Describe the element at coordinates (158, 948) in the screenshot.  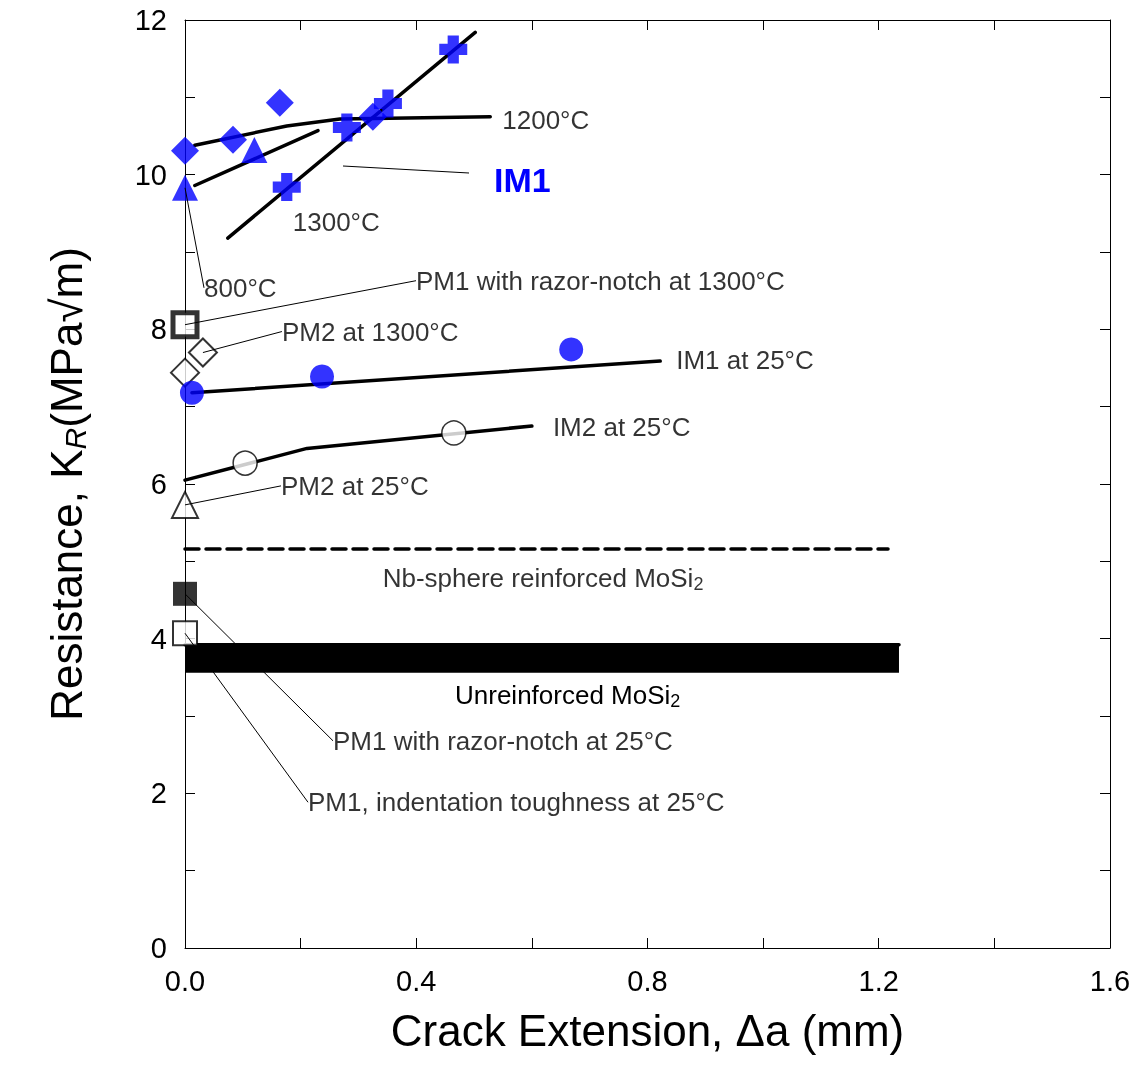
I see `y-tick-label: 0` at that location.